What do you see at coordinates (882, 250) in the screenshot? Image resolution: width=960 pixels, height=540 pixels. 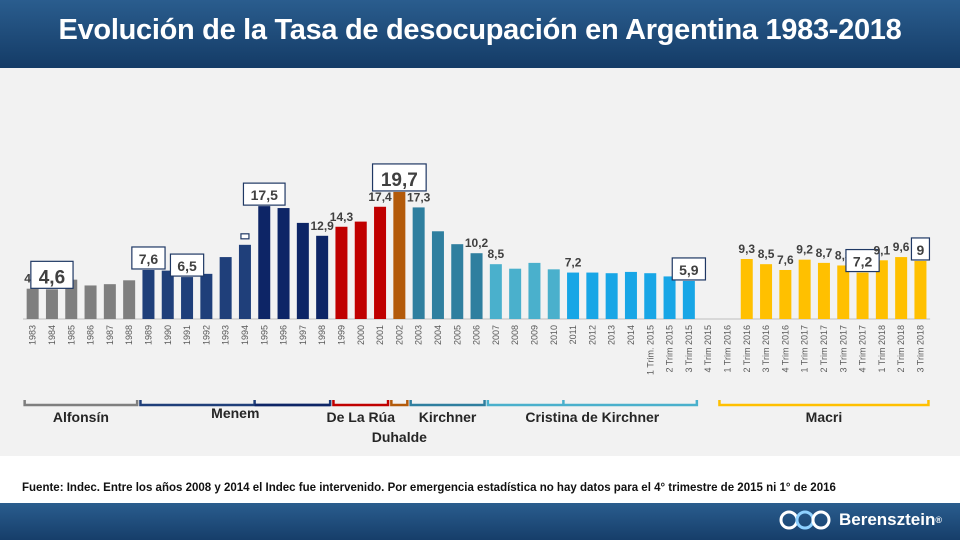 I see `data-label: 9,1` at bounding box center [882, 250].